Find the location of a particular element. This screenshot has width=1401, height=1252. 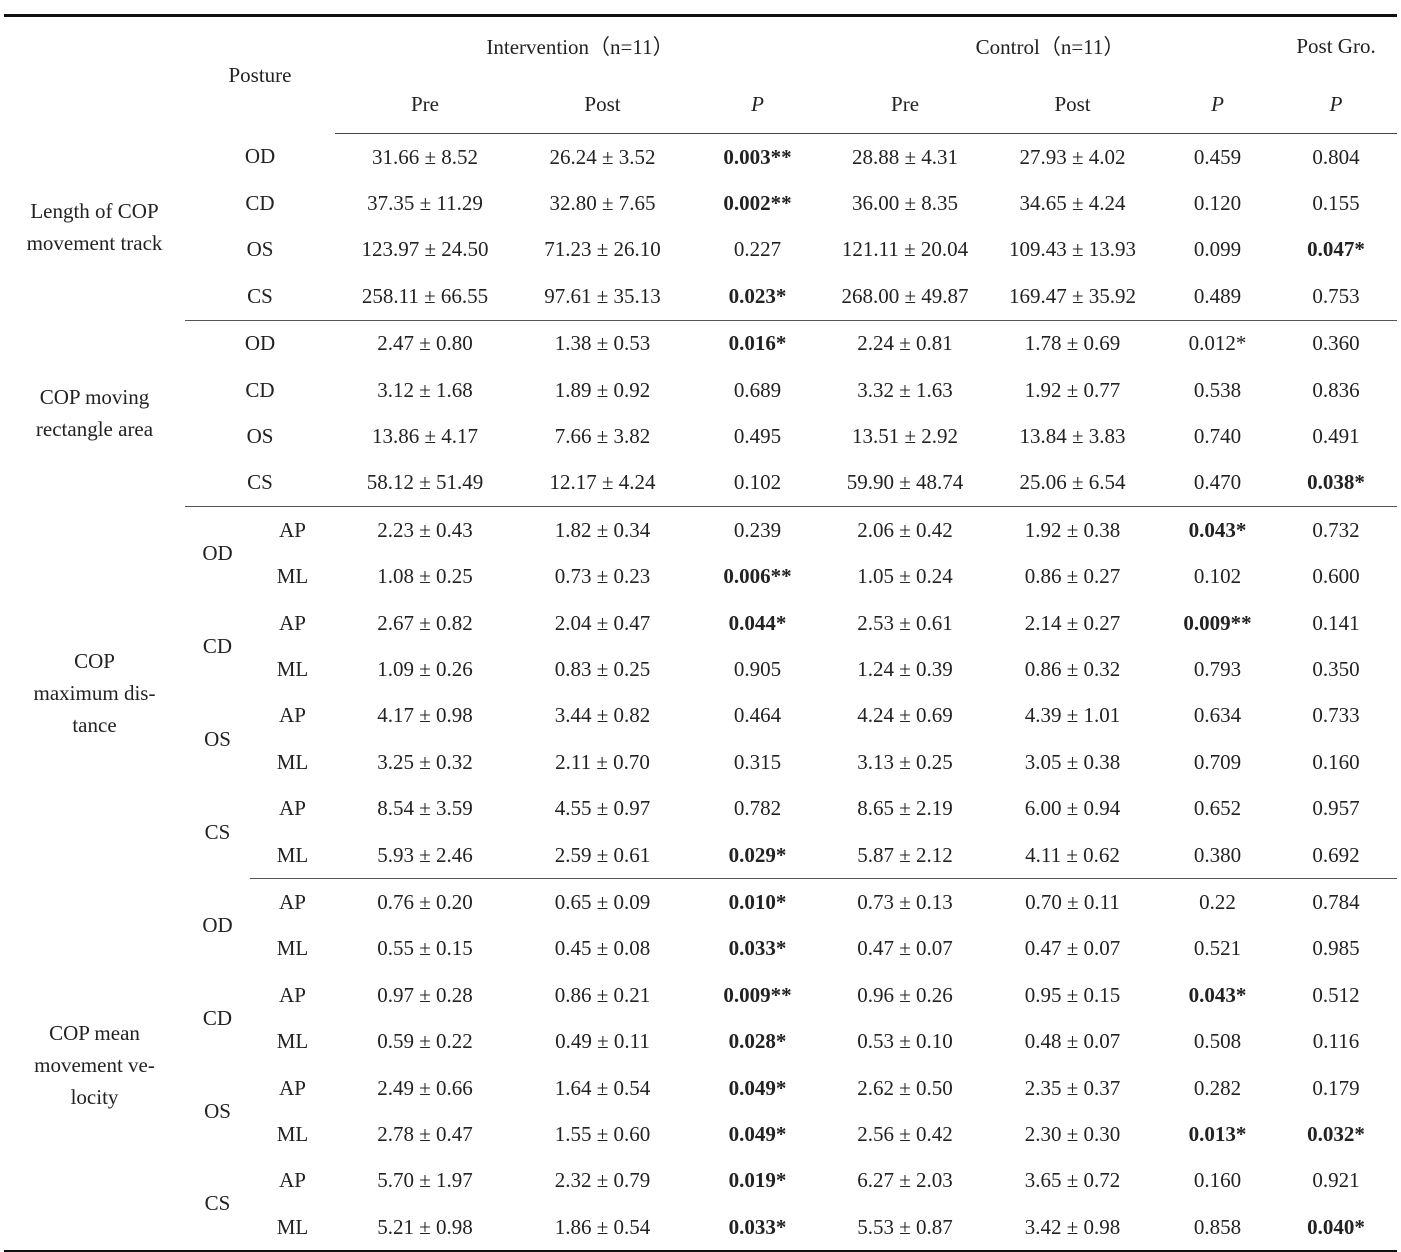

value-cell: 2.35 ± 0.37 is located at coordinates (1072, 1087).